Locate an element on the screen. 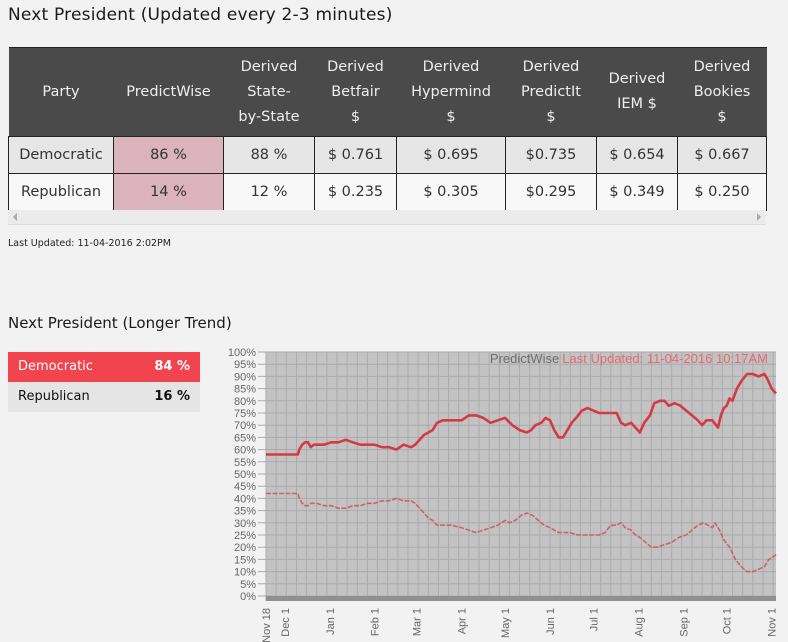 The width and height of the screenshot is (788, 642). column-header: Derived Betfair $ is located at coordinates (355, 92).